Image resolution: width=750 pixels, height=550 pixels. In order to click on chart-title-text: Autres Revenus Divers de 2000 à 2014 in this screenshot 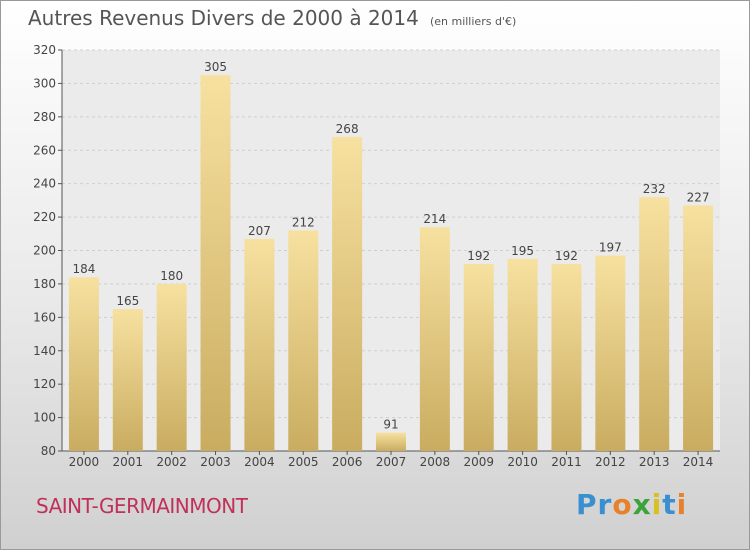, I will do `click(223, 18)`.